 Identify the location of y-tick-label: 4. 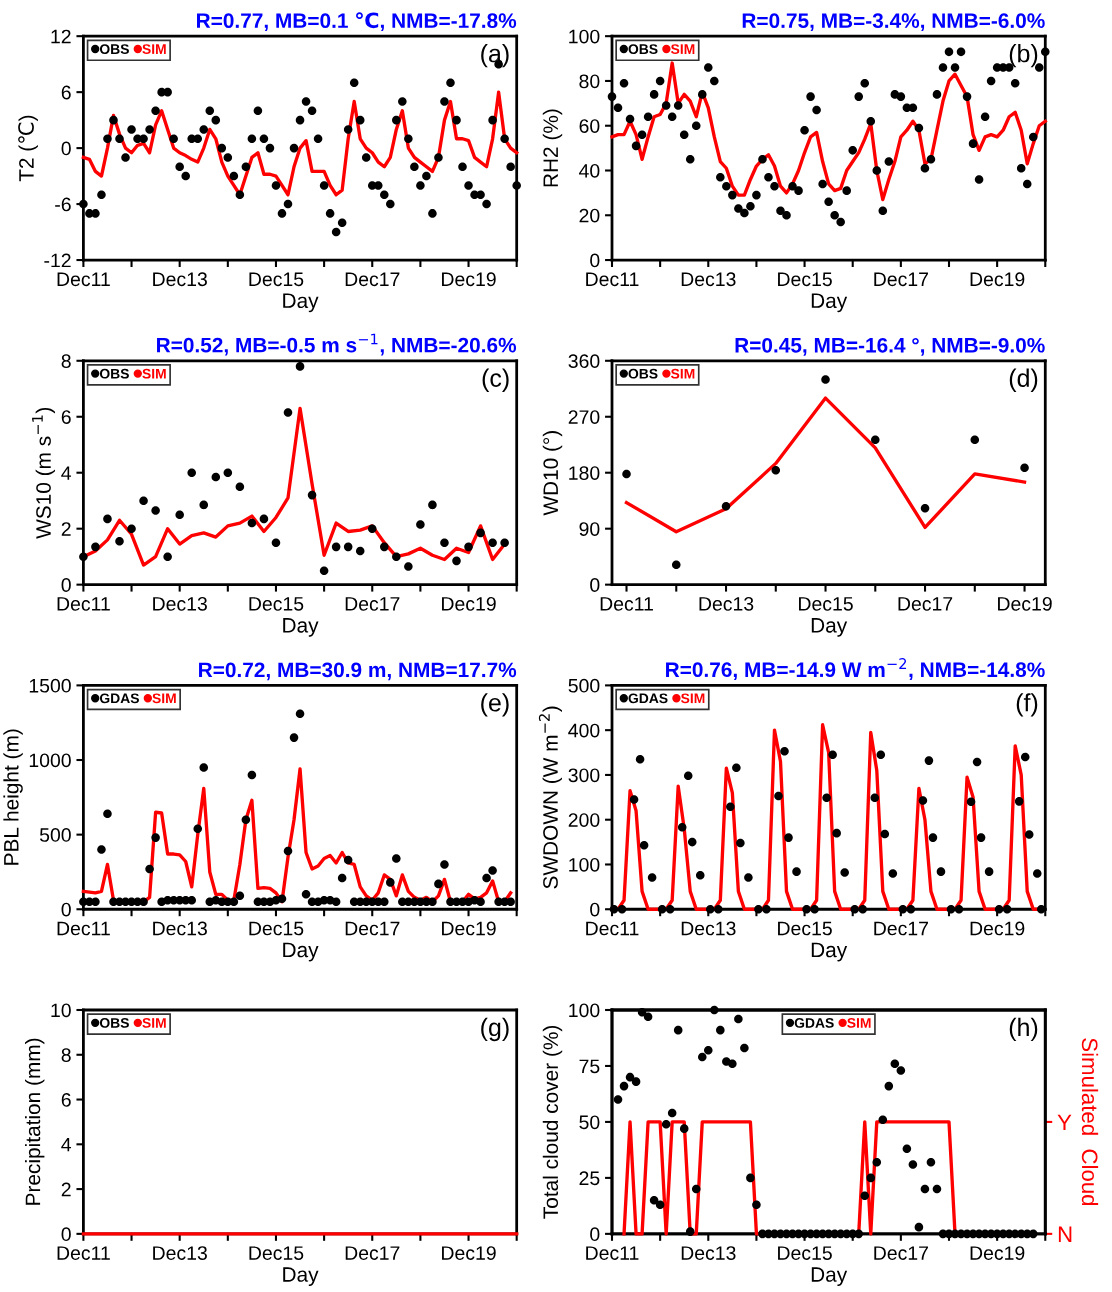
(66, 1144).